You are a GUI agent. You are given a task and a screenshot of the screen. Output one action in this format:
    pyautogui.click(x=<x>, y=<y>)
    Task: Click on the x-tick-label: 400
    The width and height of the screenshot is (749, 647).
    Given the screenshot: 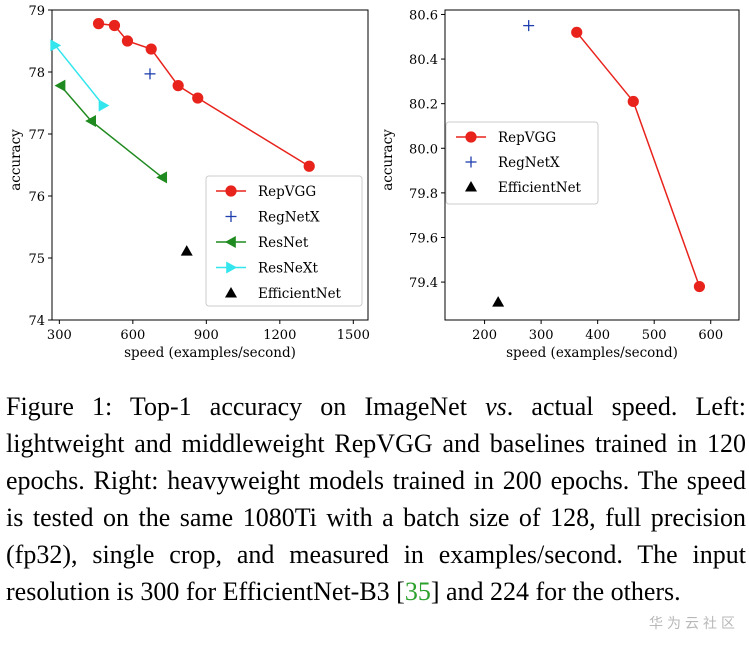 What is the action you would take?
    pyautogui.click(x=597, y=335)
    